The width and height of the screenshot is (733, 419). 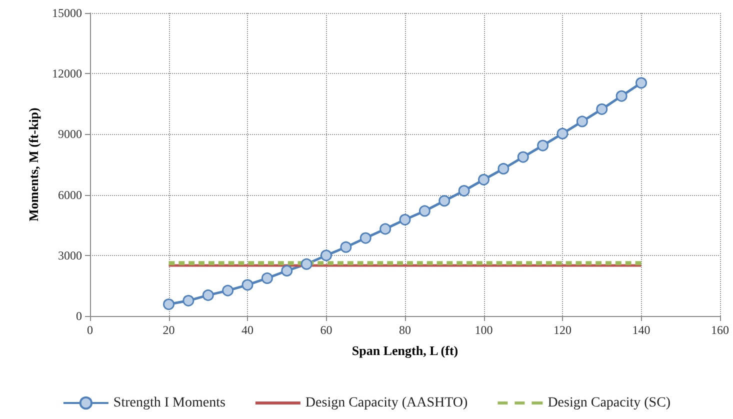 I want to click on legend-label: Design Capacity (AASHTO), so click(x=386, y=403).